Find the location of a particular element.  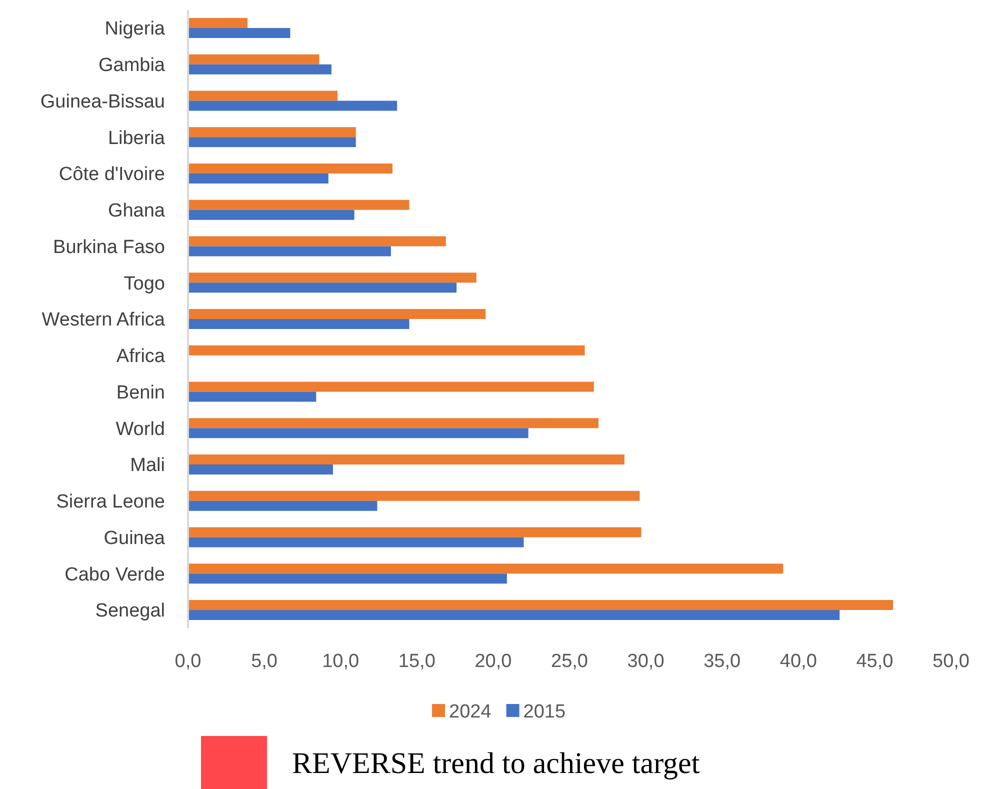

x-tick-label: 20,0 is located at coordinates (493, 661).